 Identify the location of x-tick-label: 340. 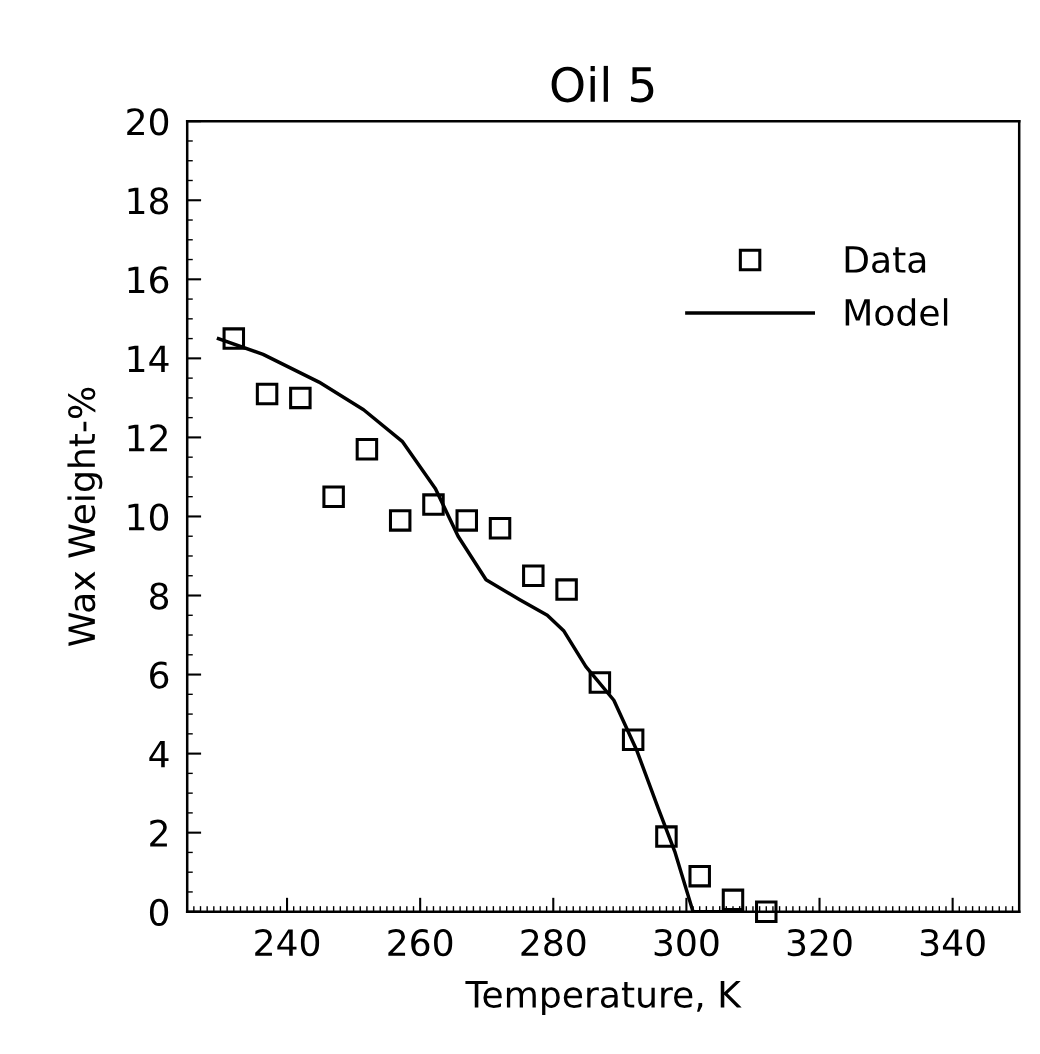
(952, 943).